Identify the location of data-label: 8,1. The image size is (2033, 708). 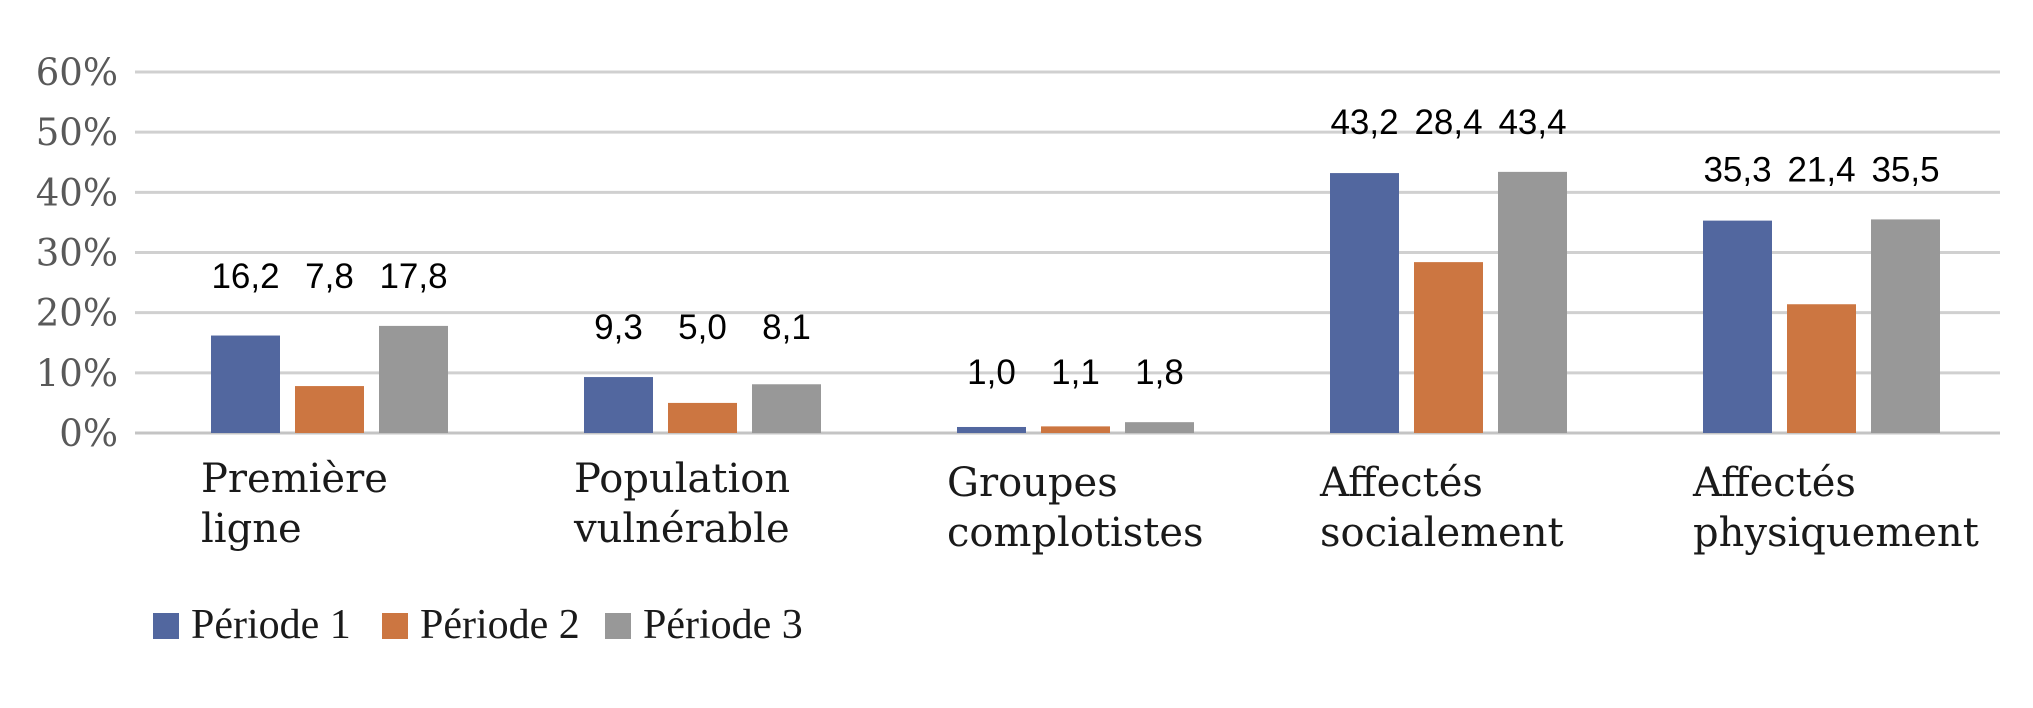
(786, 327).